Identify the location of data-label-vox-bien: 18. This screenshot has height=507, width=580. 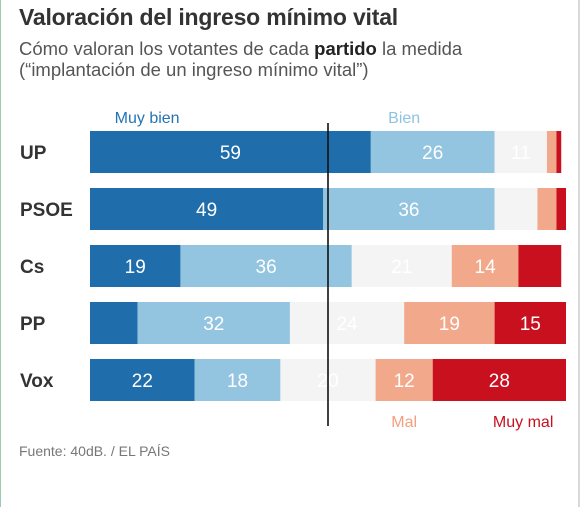
(237, 381).